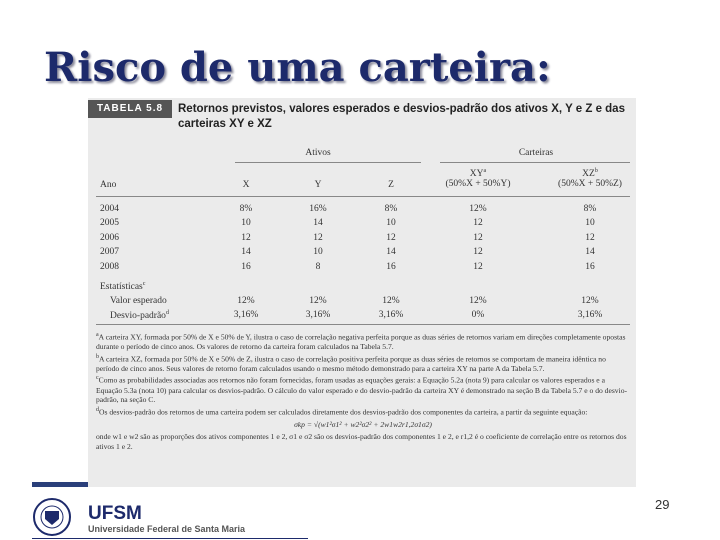  I want to click on column-header: XYa (50%X + 50%Y), so click(478, 178).